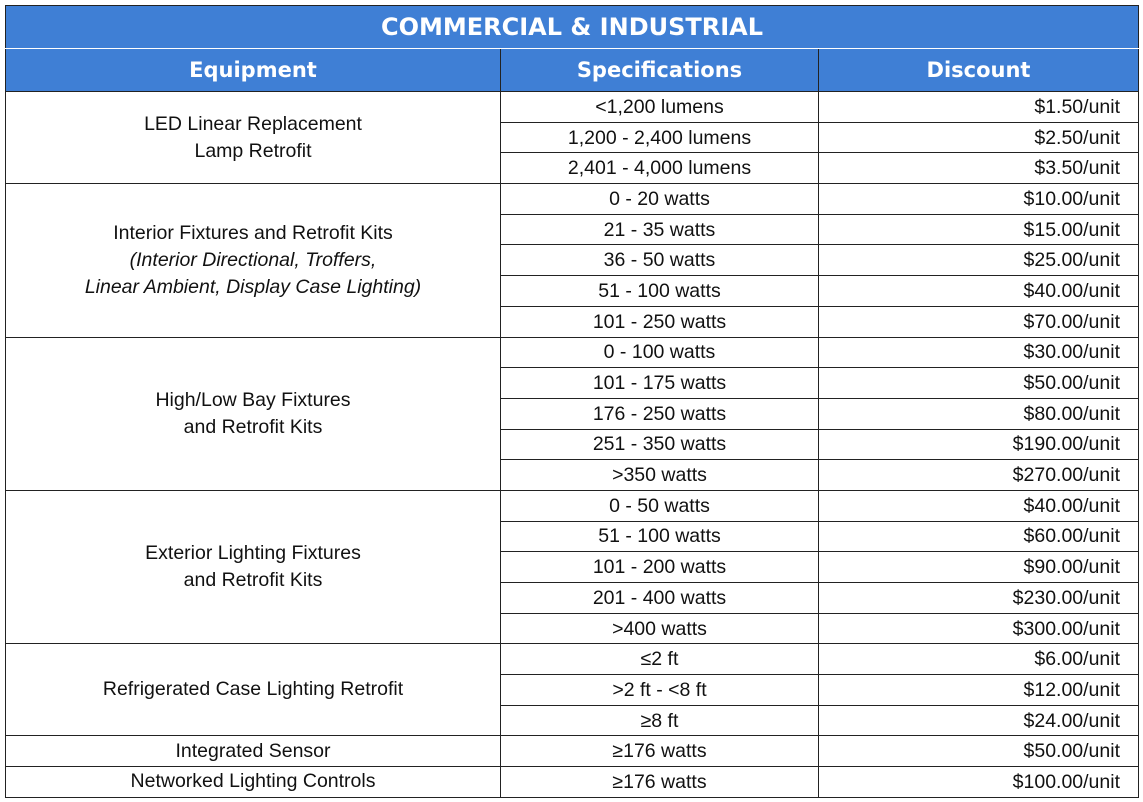  I want to click on equipment-cell: Networked Lighting Controls, so click(253, 782).